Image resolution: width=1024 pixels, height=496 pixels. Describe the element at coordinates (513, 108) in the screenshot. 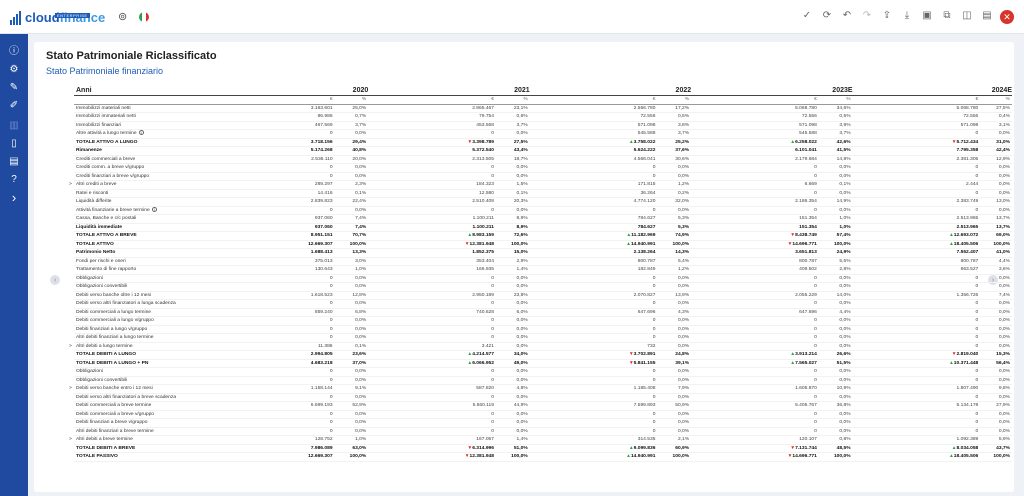

I see `percent-cell: 23,1%` at that location.